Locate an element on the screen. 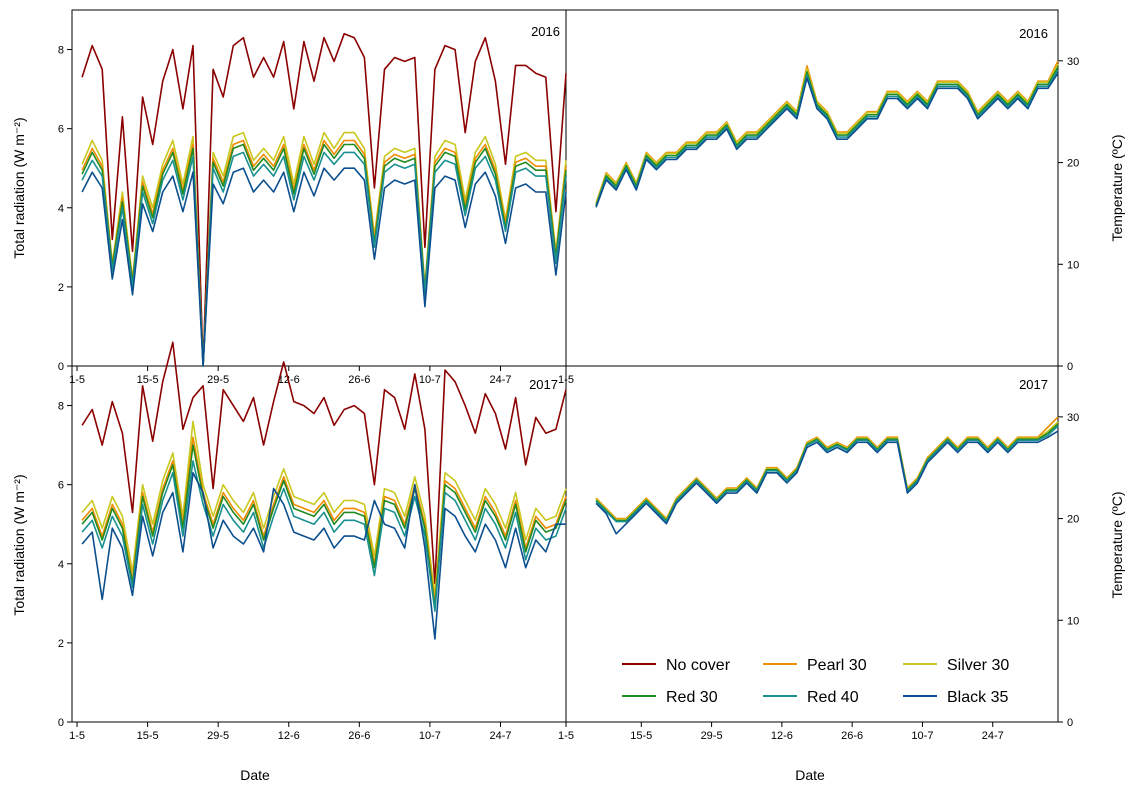  legend-item-red-40: Red 40 is located at coordinates (811, 697).